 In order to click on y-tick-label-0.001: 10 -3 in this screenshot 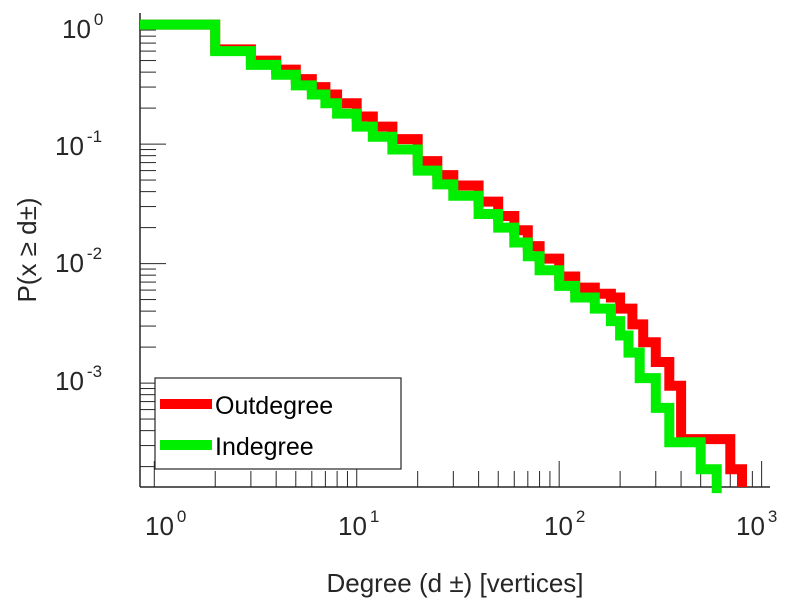, I will do `click(78, 379)`.